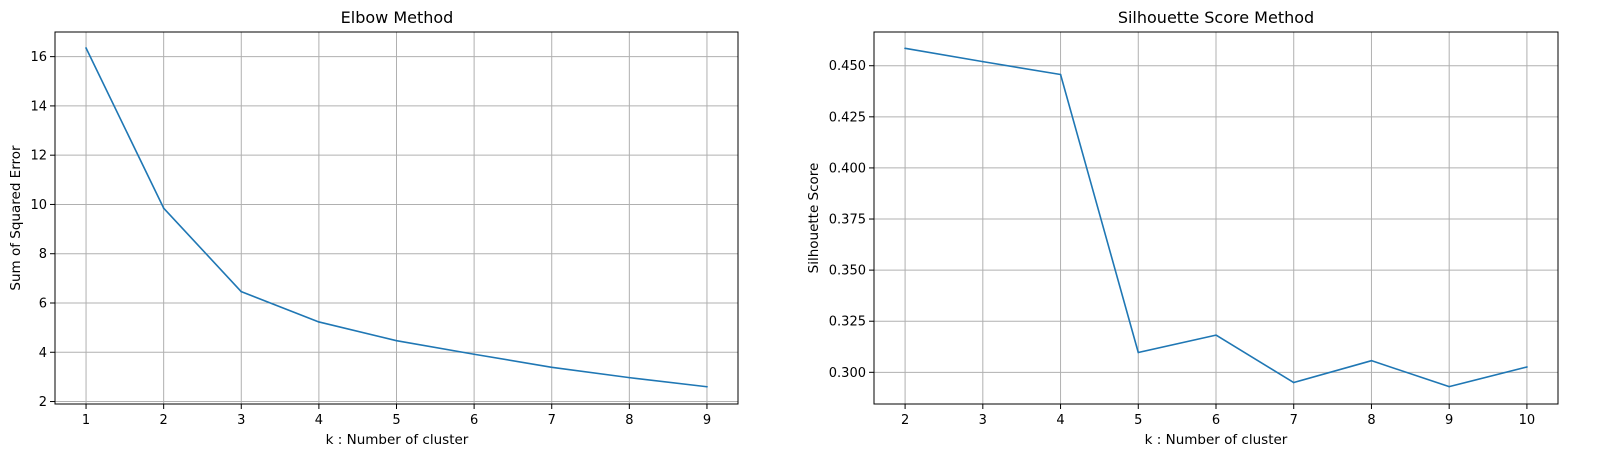 This screenshot has width=1617, height=470. I want to click on y-tick-label: 6, so click(43, 303).